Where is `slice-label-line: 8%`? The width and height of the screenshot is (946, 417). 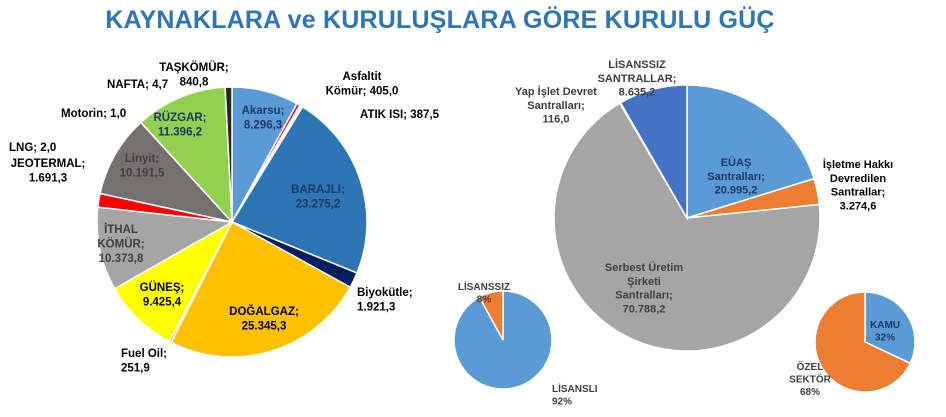
slice-label-line: 8% is located at coordinates (484, 300).